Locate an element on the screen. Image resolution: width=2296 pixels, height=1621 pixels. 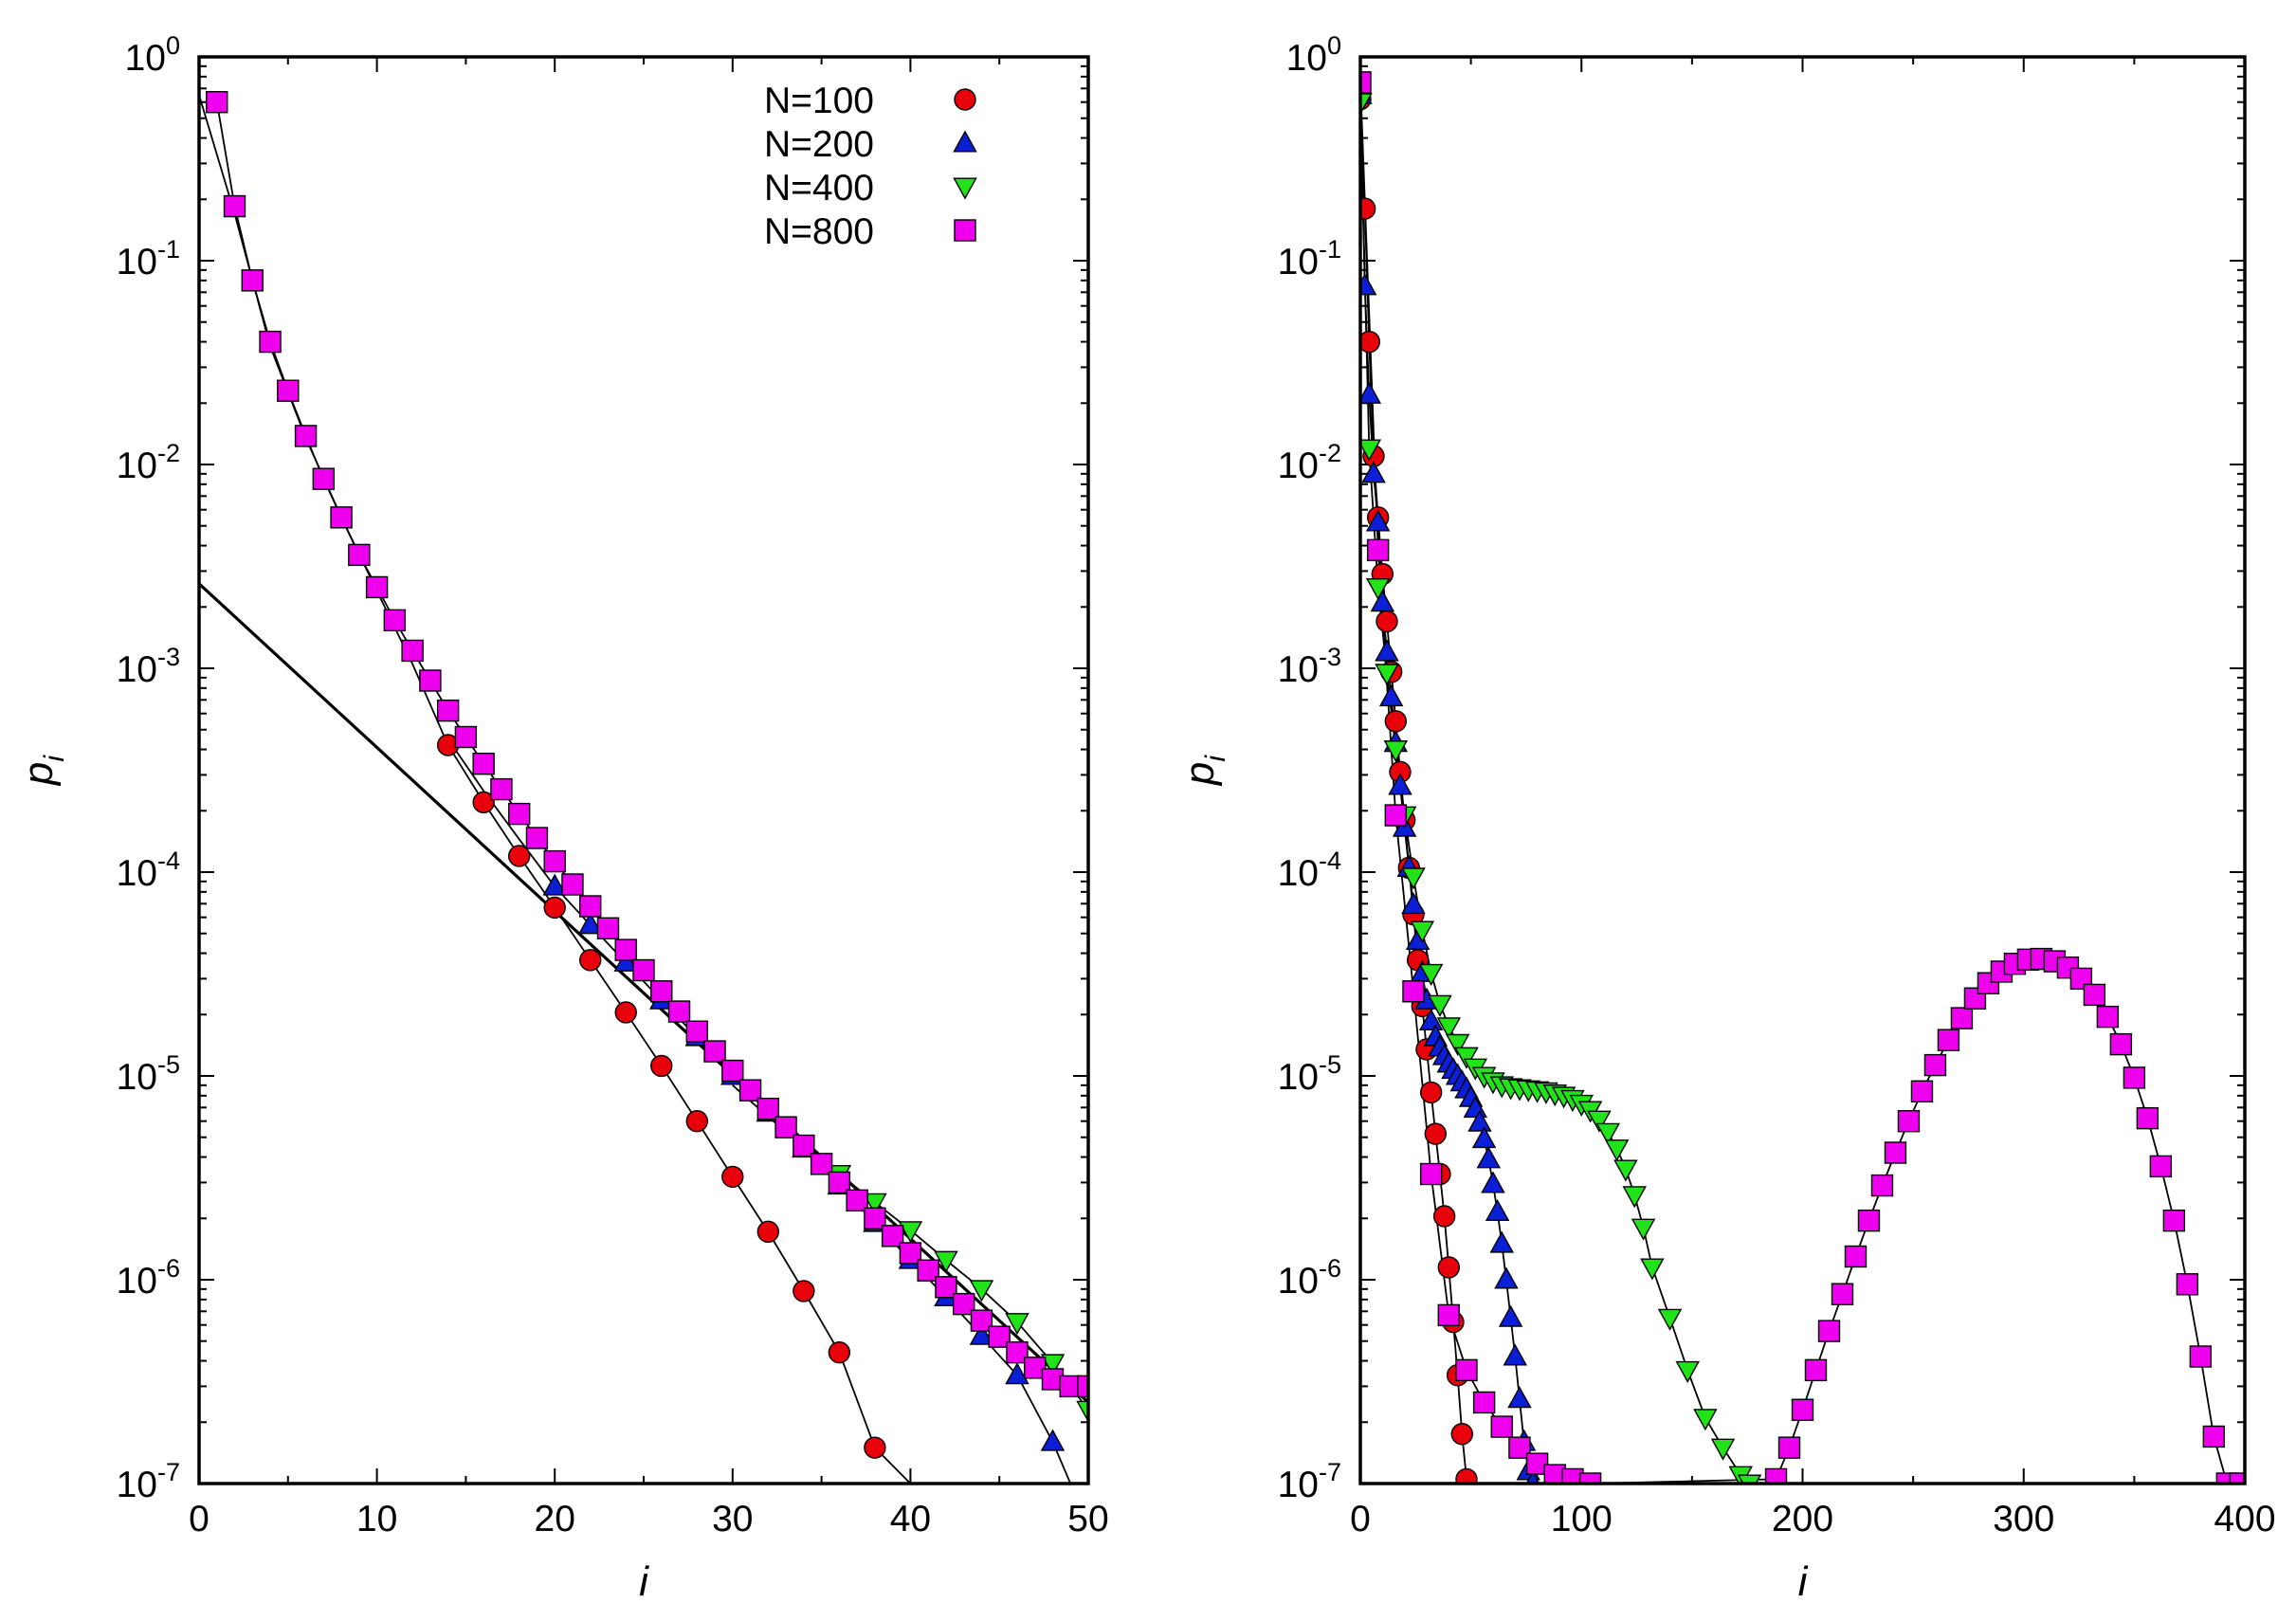
y-axis-label: pi is located at coordinates (1203, 771).